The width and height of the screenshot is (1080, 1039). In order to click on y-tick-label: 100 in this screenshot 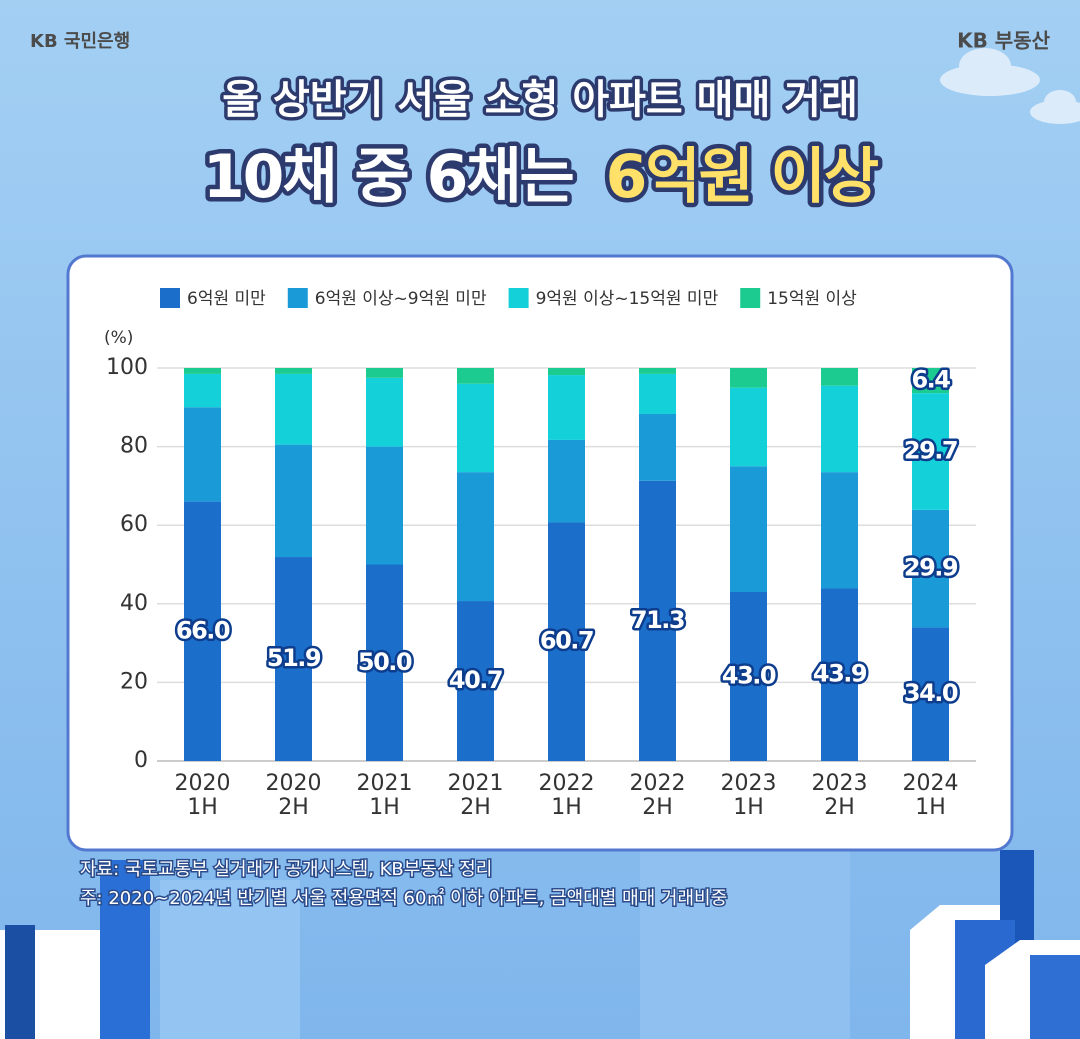, I will do `click(127, 367)`.